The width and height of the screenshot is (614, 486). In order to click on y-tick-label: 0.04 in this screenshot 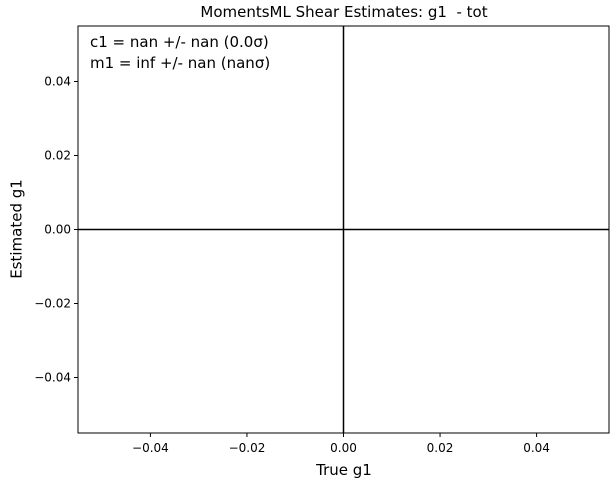, I will do `click(57, 82)`.